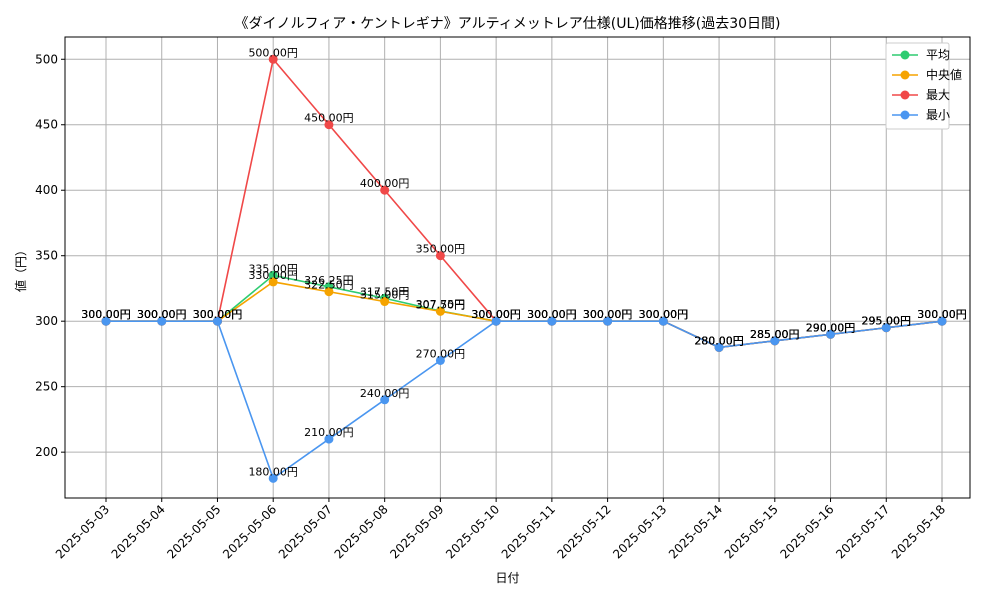 The image size is (1000, 600). What do you see at coordinates (273, 471) in the screenshot?
I see `data-label: 180.00円` at bounding box center [273, 471].